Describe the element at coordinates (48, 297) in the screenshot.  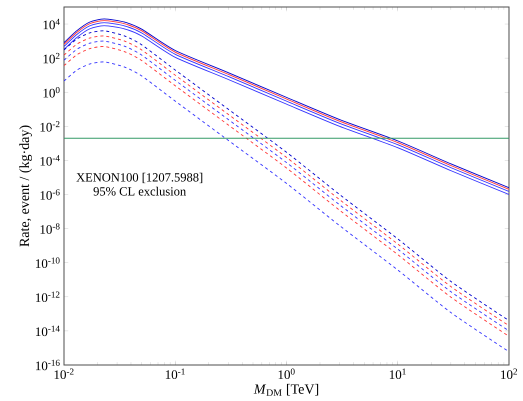
I see `y-tick-label: 10$^{-12}$` at that location.